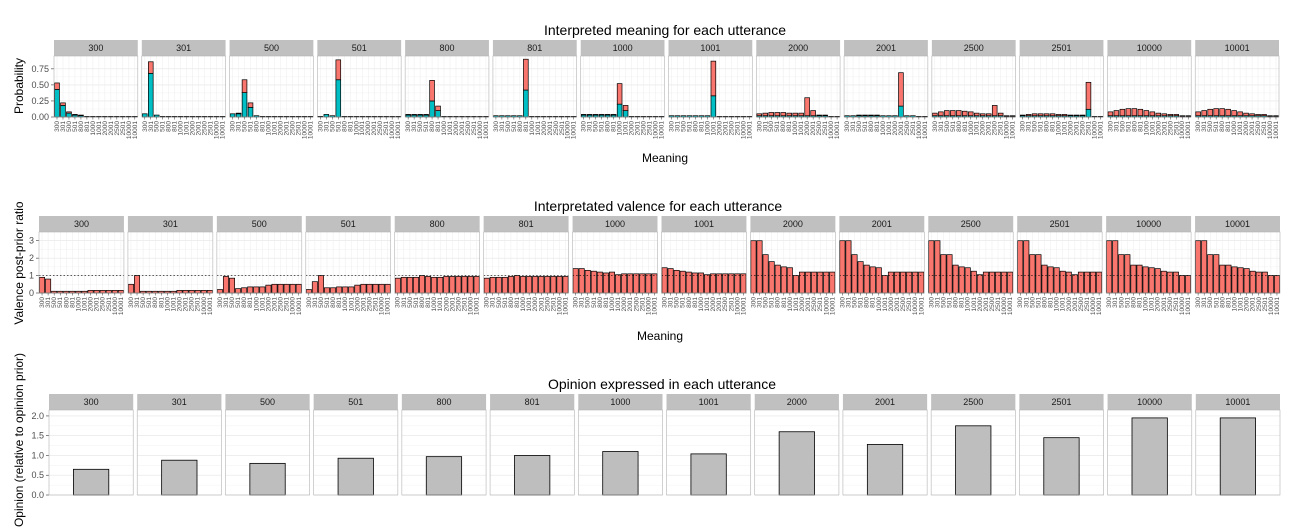  What do you see at coordinates (1149, 86) in the screenshot?
I see `panel-background` at bounding box center [1149, 86].